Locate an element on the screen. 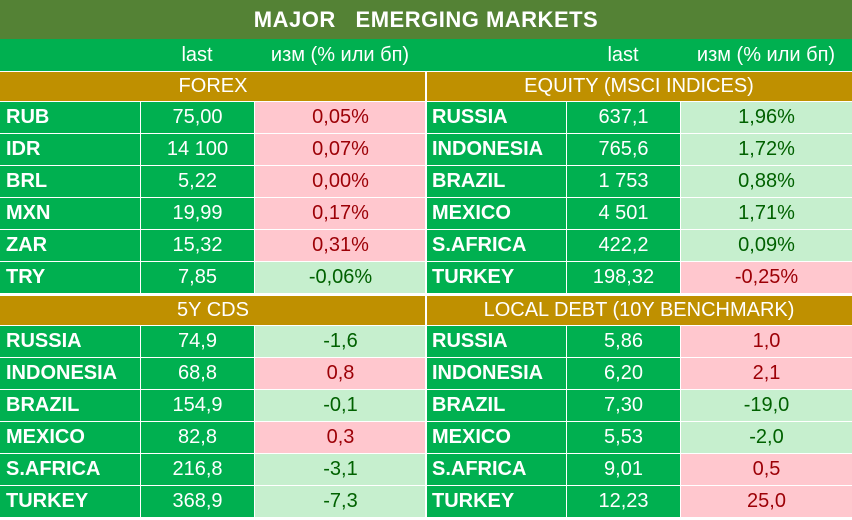 The image size is (852, 520). forex-row-last: 14 100 is located at coordinates (197, 149).